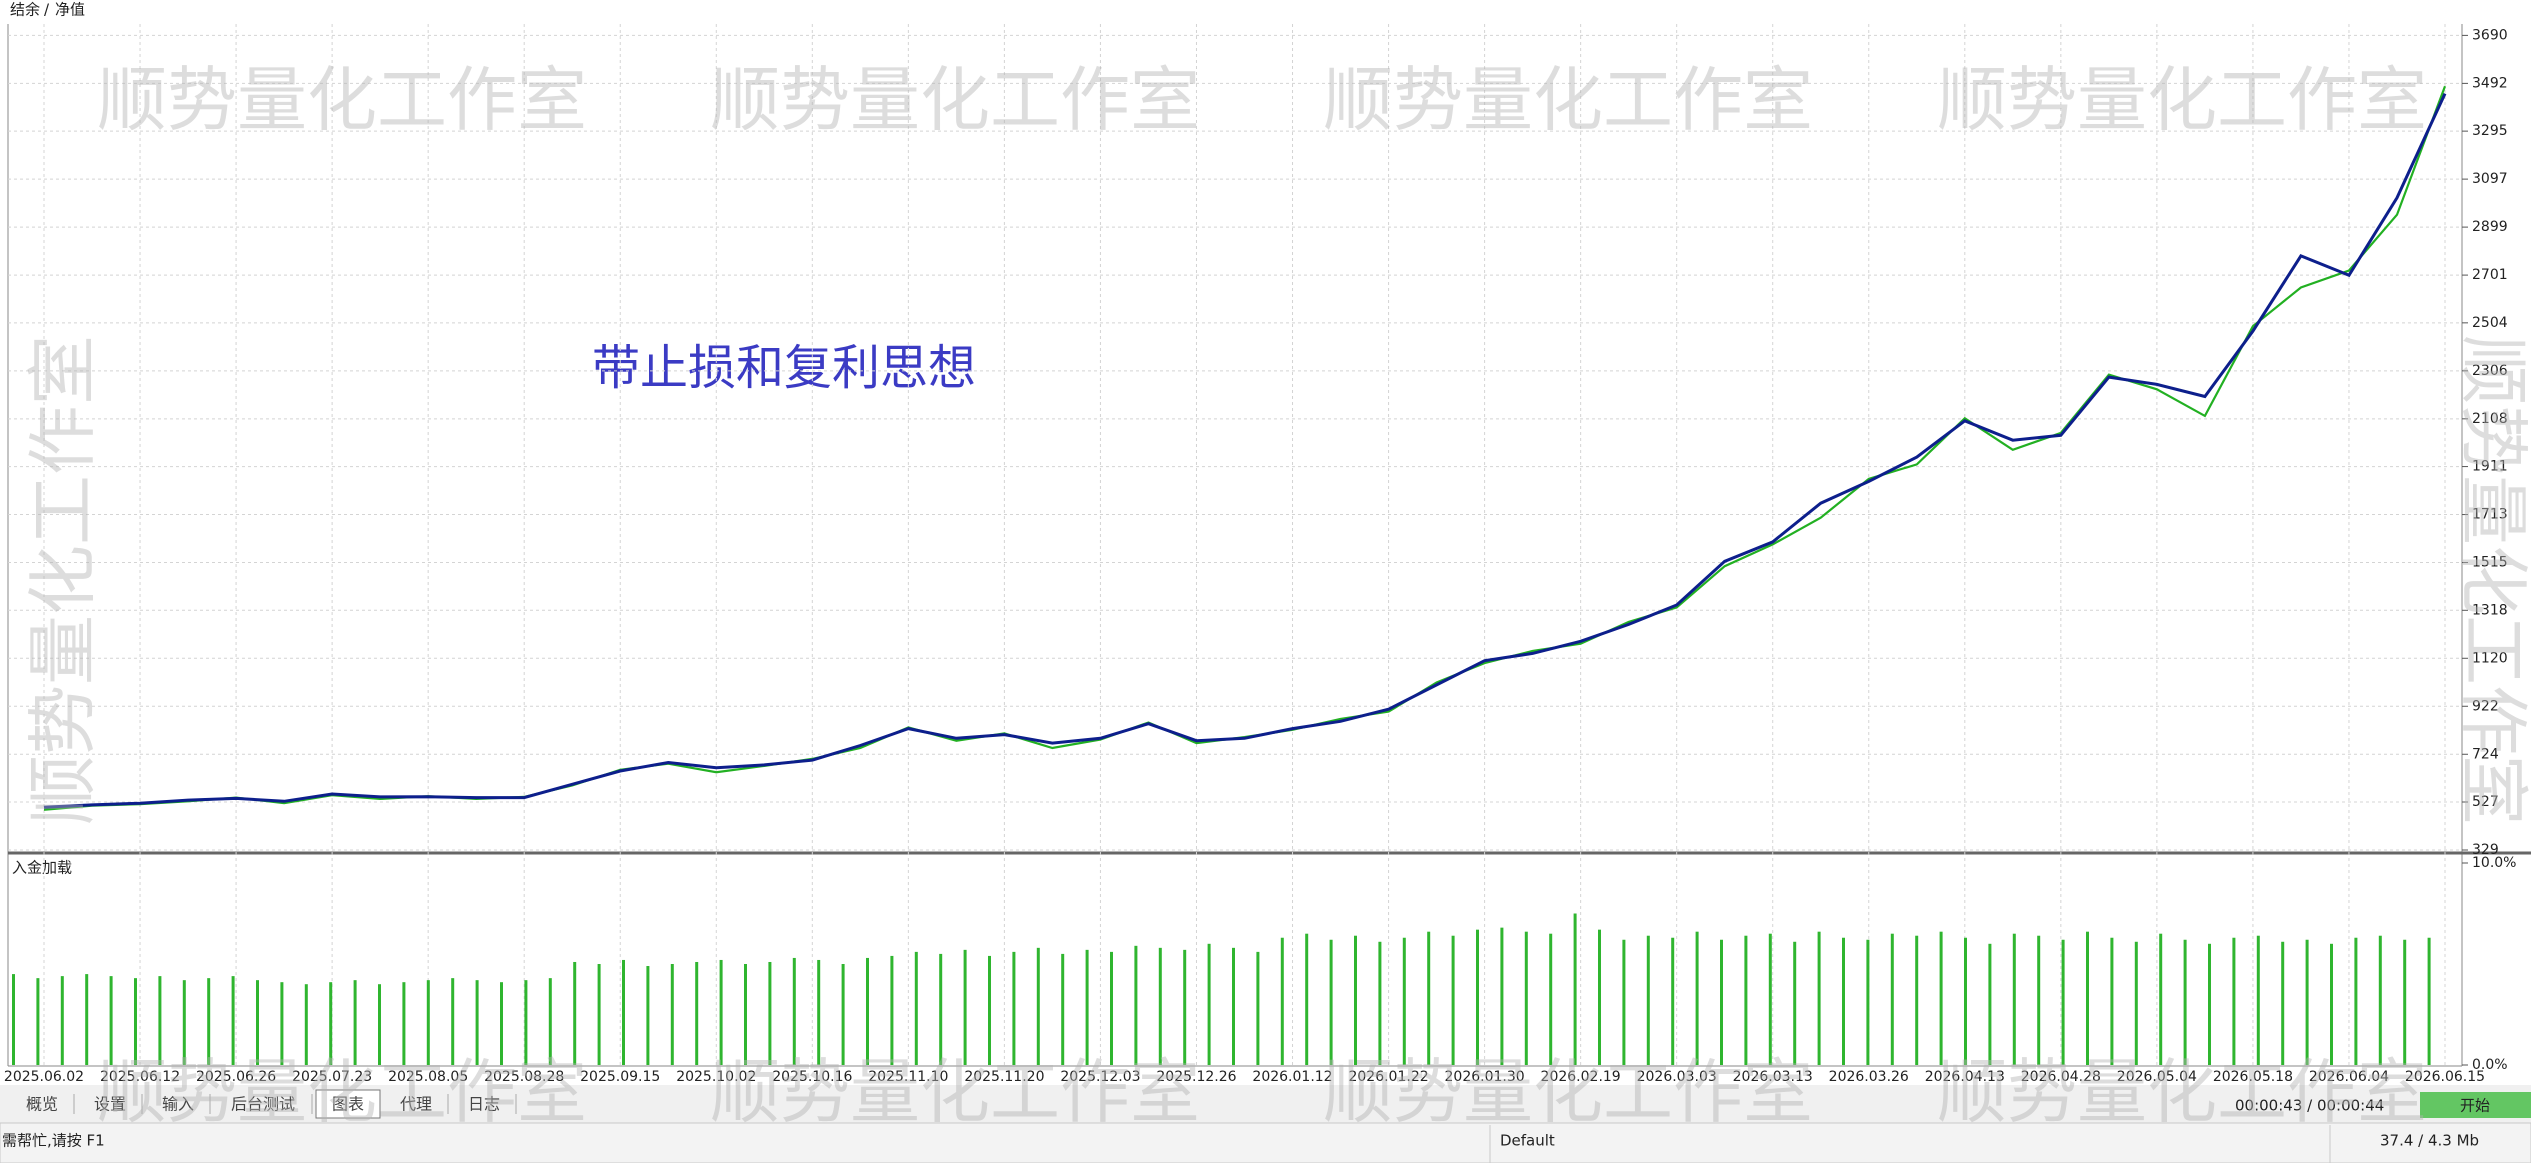 The height and width of the screenshot is (1163, 2531). What do you see at coordinates (44, 1077) in the screenshot?
I see `x-tick-label: 2025.06.02` at bounding box center [44, 1077].